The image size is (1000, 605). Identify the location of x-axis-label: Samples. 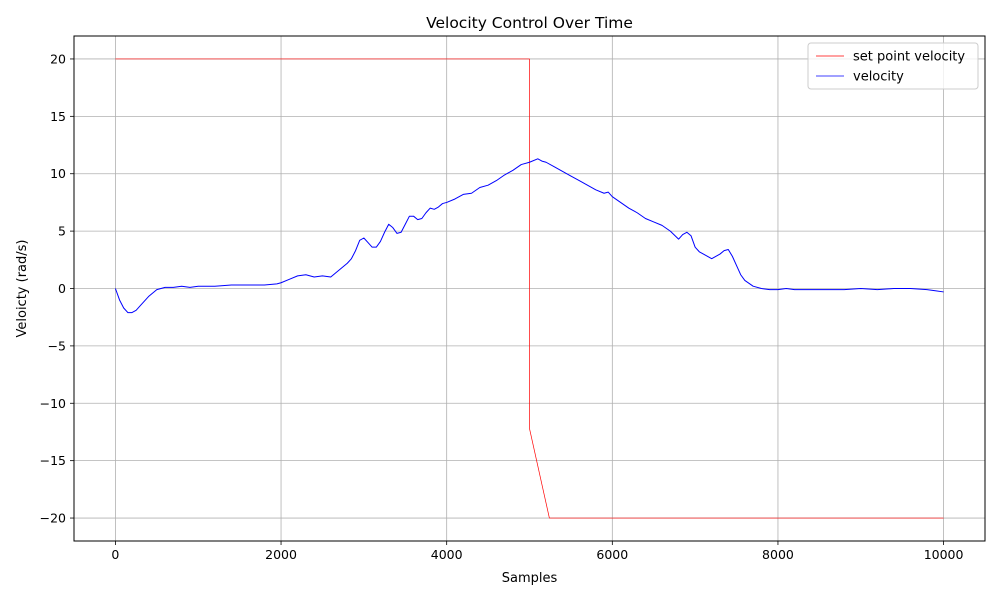
(530, 578).